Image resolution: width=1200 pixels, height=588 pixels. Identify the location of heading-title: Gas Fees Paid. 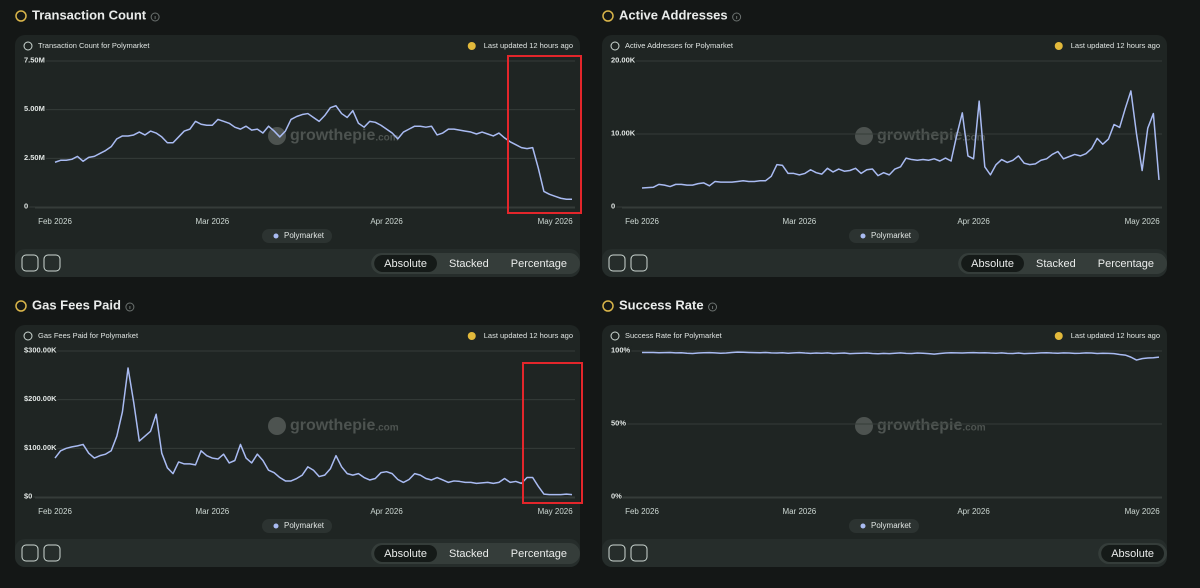
(76, 304).